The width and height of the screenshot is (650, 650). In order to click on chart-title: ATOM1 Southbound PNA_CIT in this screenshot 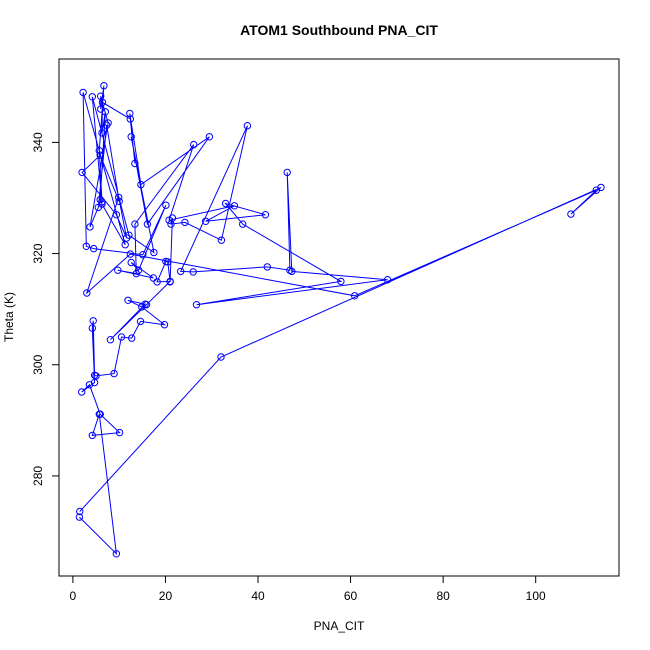, I will do `click(339, 30)`.